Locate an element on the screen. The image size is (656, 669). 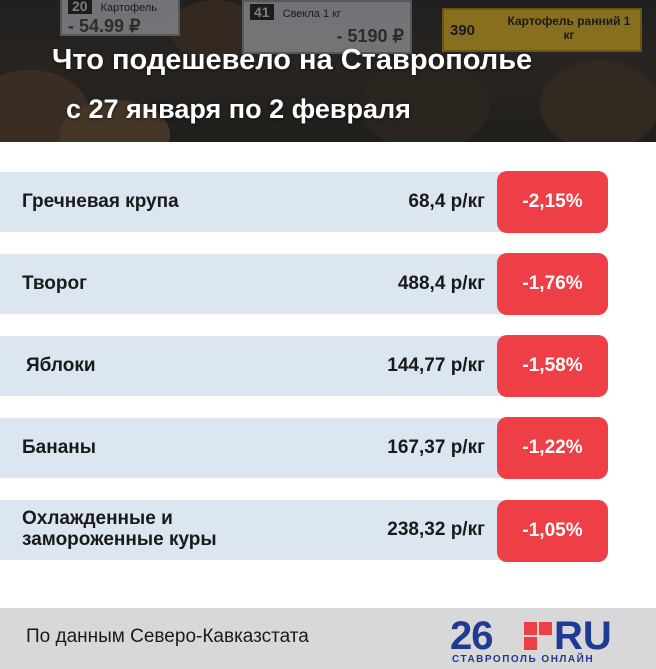
photo-price-tag-number: 41 is located at coordinates (262, 12).